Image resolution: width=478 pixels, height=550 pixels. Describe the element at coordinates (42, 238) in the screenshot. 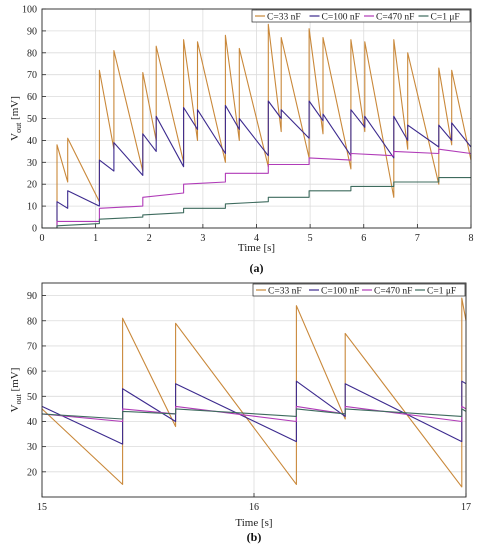

I see `x-tick-label: 0` at that location.